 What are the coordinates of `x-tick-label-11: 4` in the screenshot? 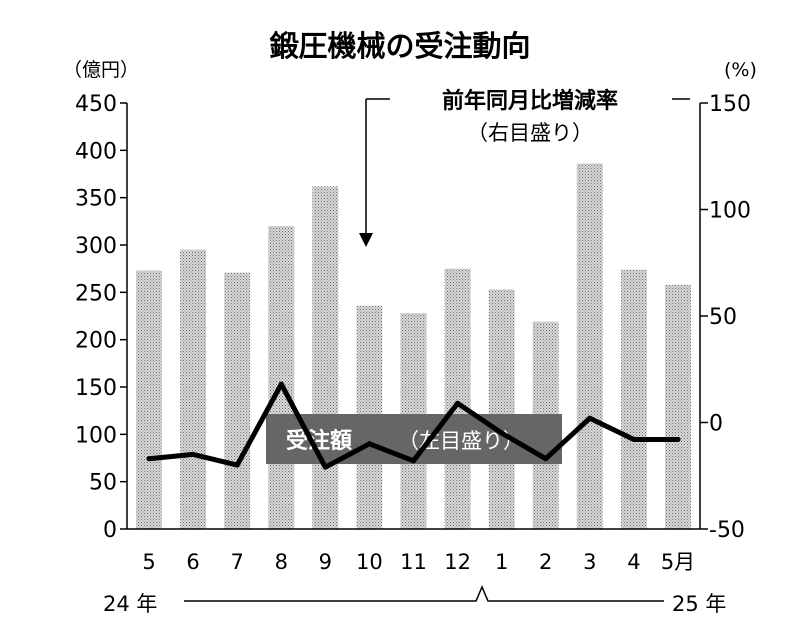 It's located at (633, 562).